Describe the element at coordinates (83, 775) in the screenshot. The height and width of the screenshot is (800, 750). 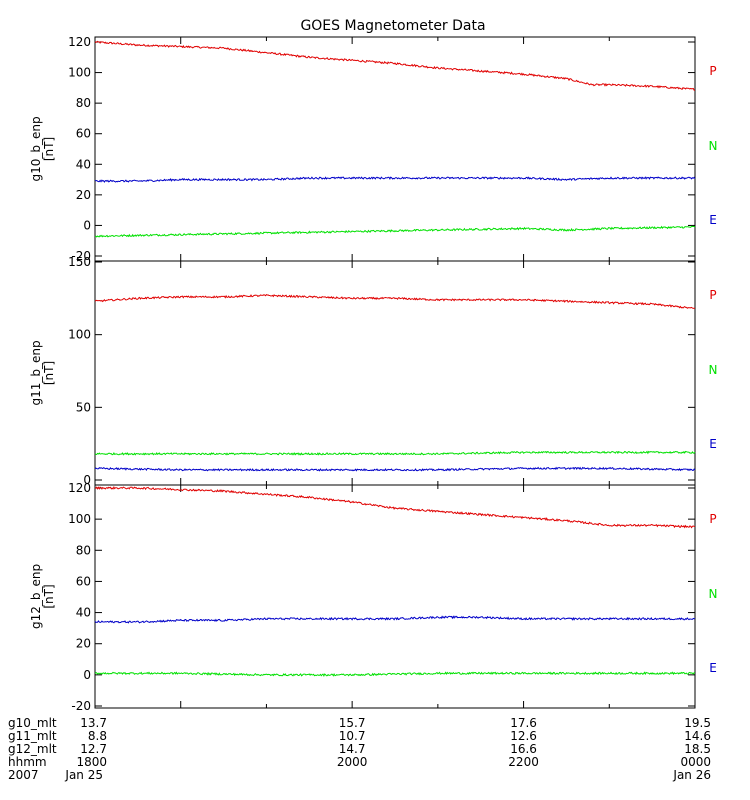
I see `x-label-date-0: Jan 25` at that location.